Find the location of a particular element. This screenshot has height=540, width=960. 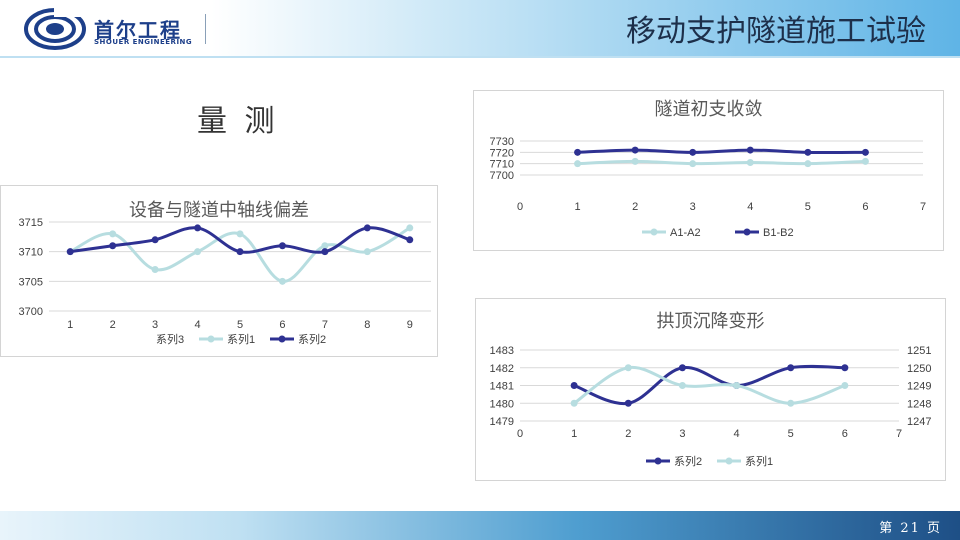

section-title: 量 测 is located at coordinates (238, 121).